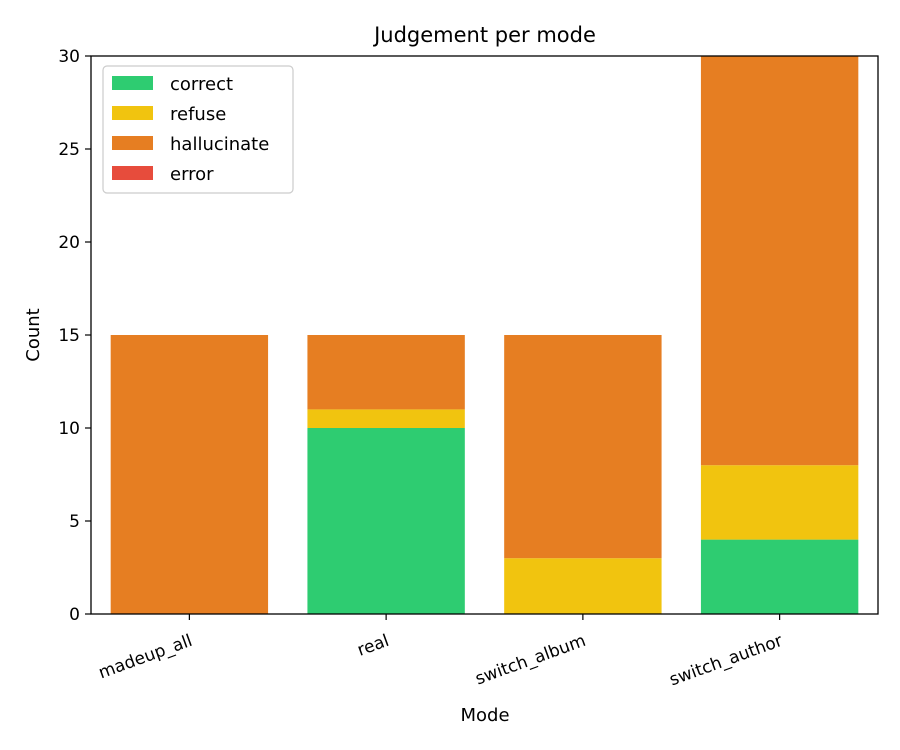 This screenshot has height=750, width=900. I want to click on x-axis-title: Mode, so click(484, 715).